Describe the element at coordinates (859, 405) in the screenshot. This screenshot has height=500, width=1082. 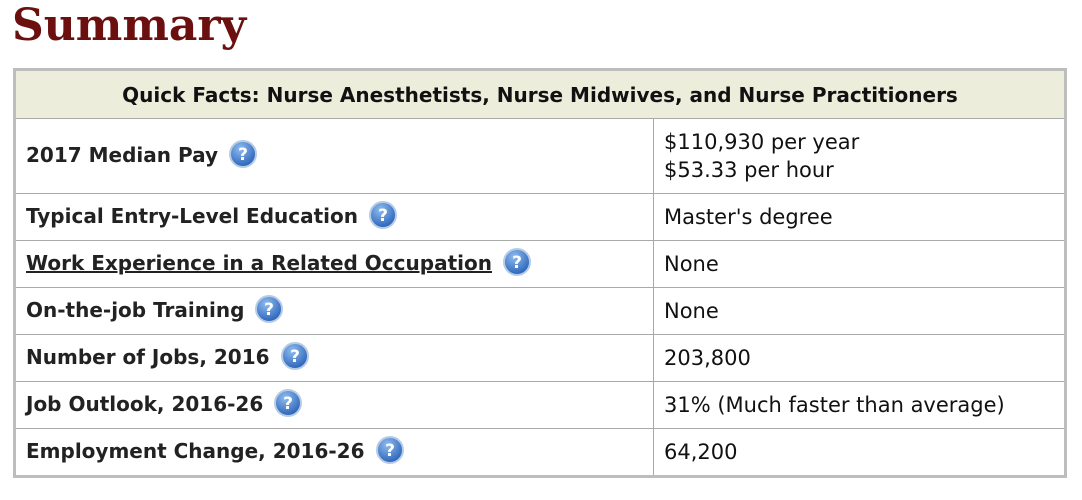
I see `job-outlook-value: 31% (Much faster than average)` at that location.